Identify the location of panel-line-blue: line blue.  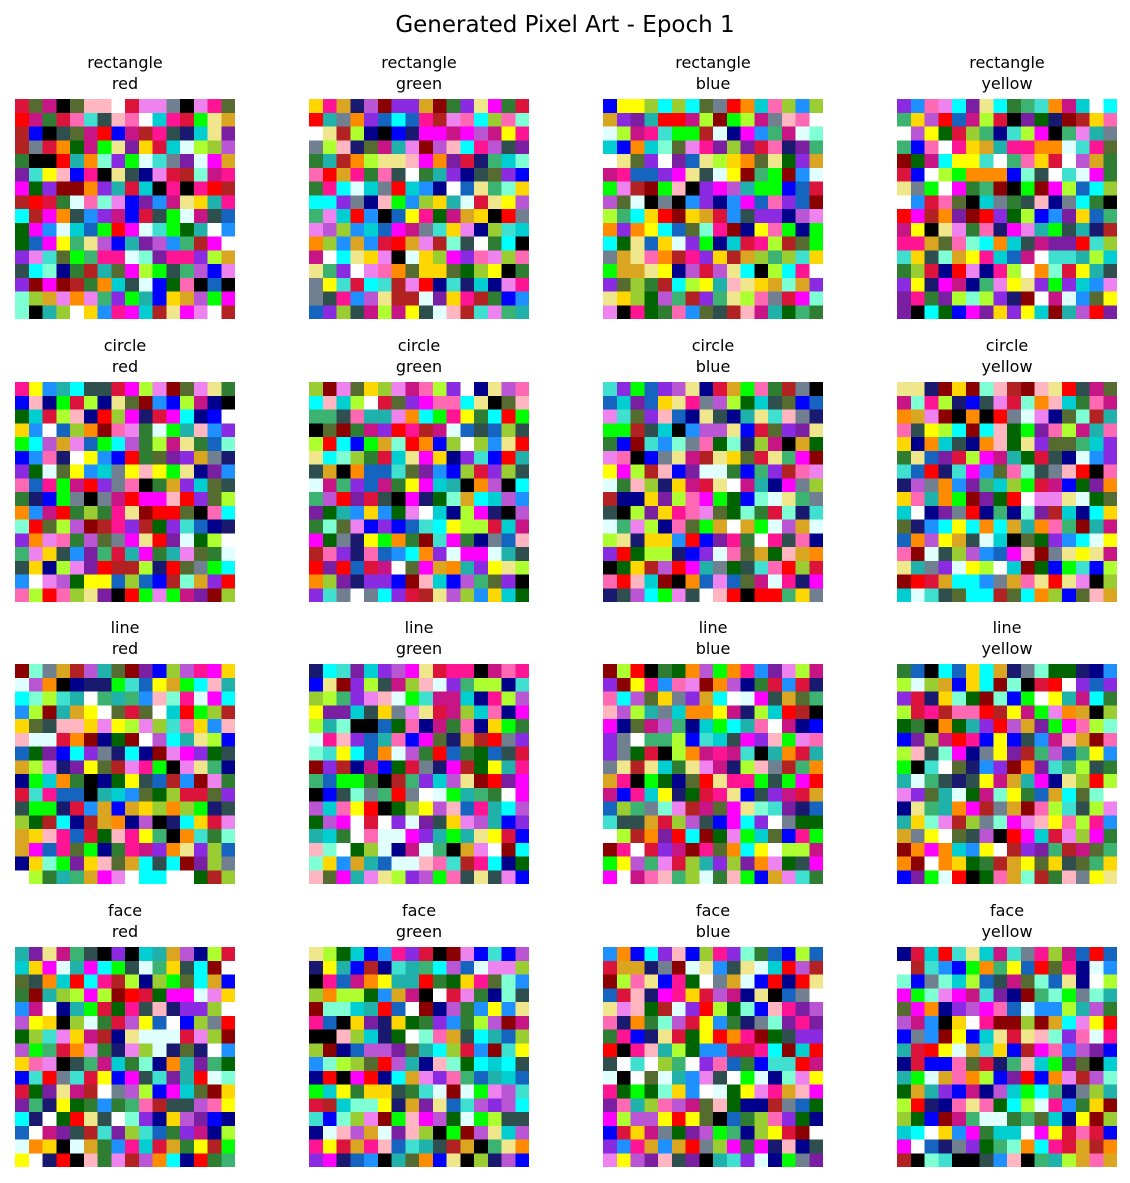
(713, 750).